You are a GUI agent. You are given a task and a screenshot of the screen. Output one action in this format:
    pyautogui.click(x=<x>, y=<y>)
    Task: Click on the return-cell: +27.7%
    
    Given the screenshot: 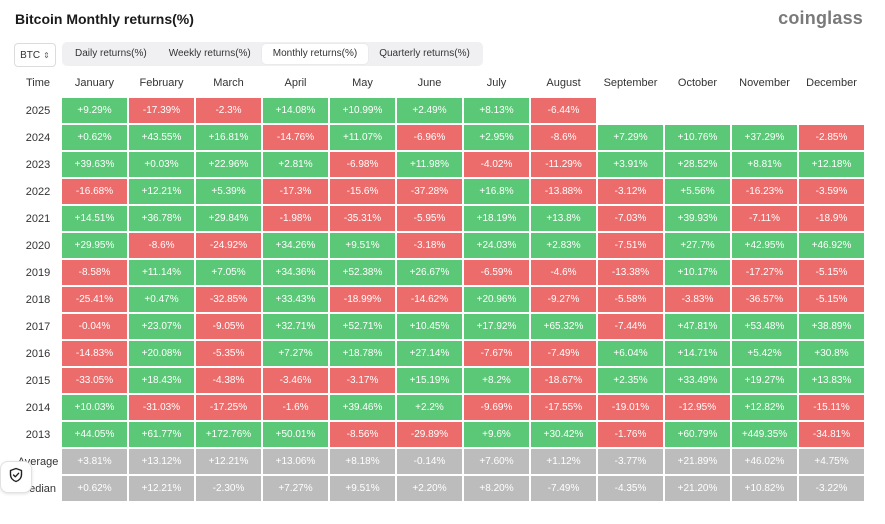 What is the action you would take?
    pyautogui.click(x=697, y=245)
    